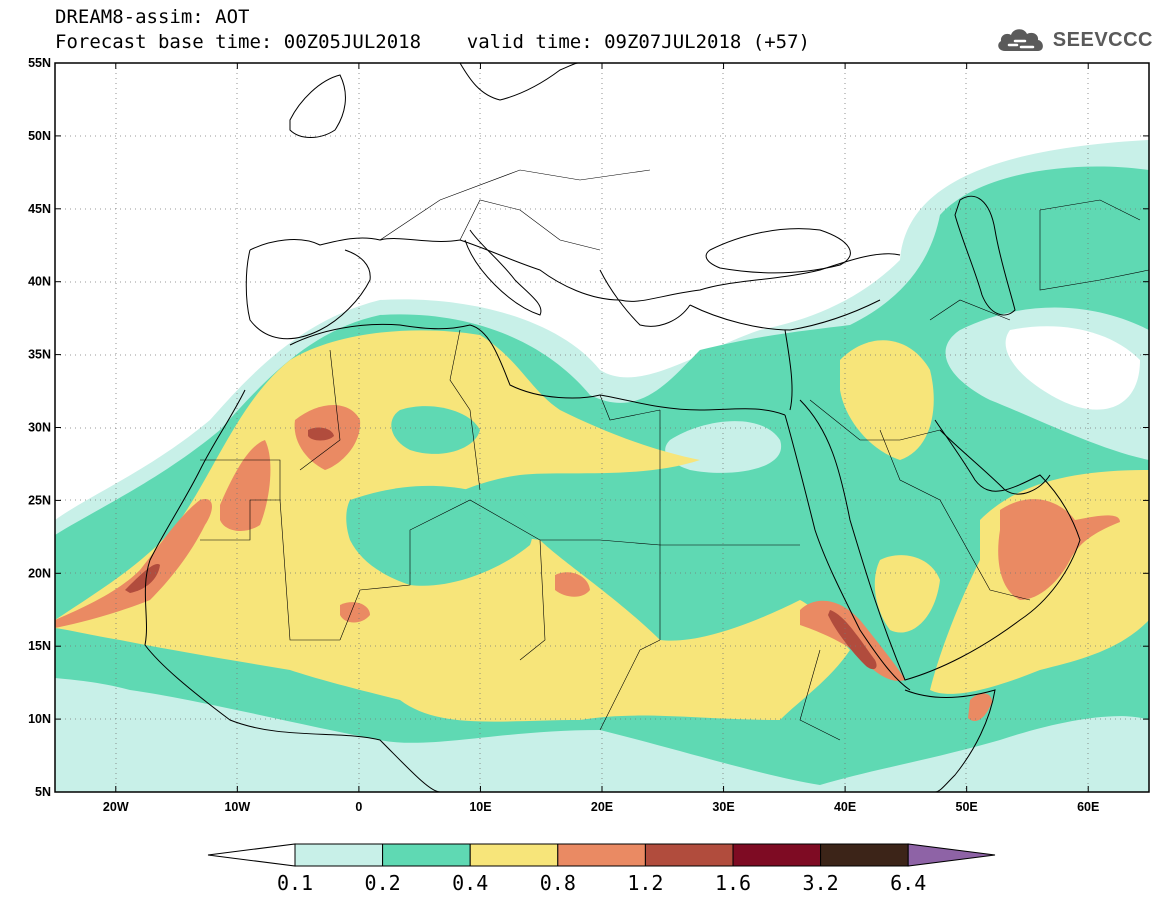 The width and height of the screenshot is (1165, 905). What do you see at coordinates (39, 355) in the screenshot?
I see `lat-tick-label: 35N` at bounding box center [39, 355].